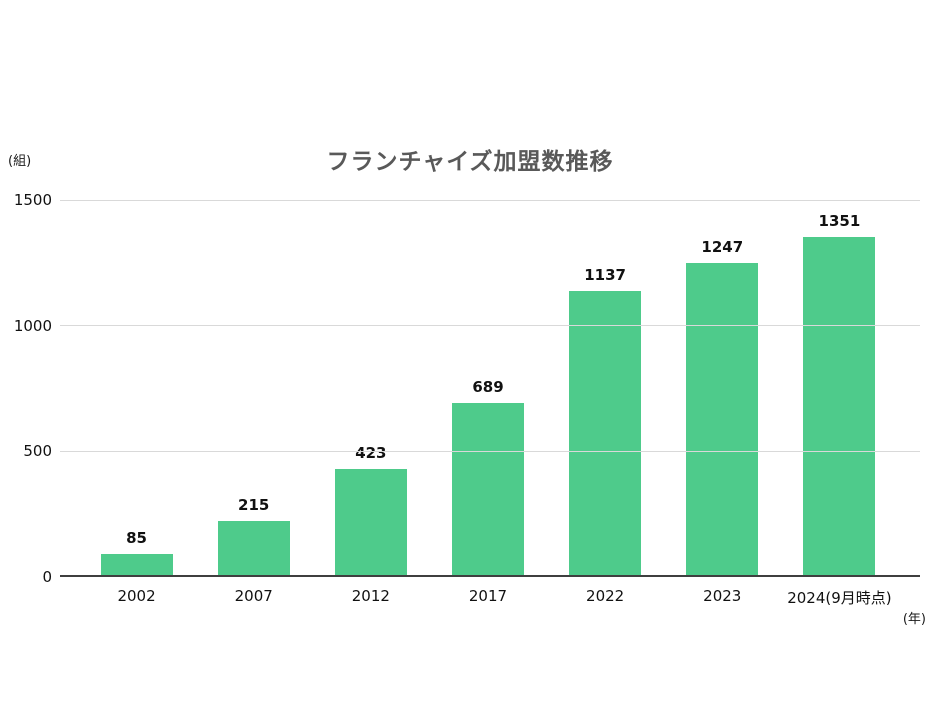  I want to click on x-tick-label: 2002, so click(136, 596).